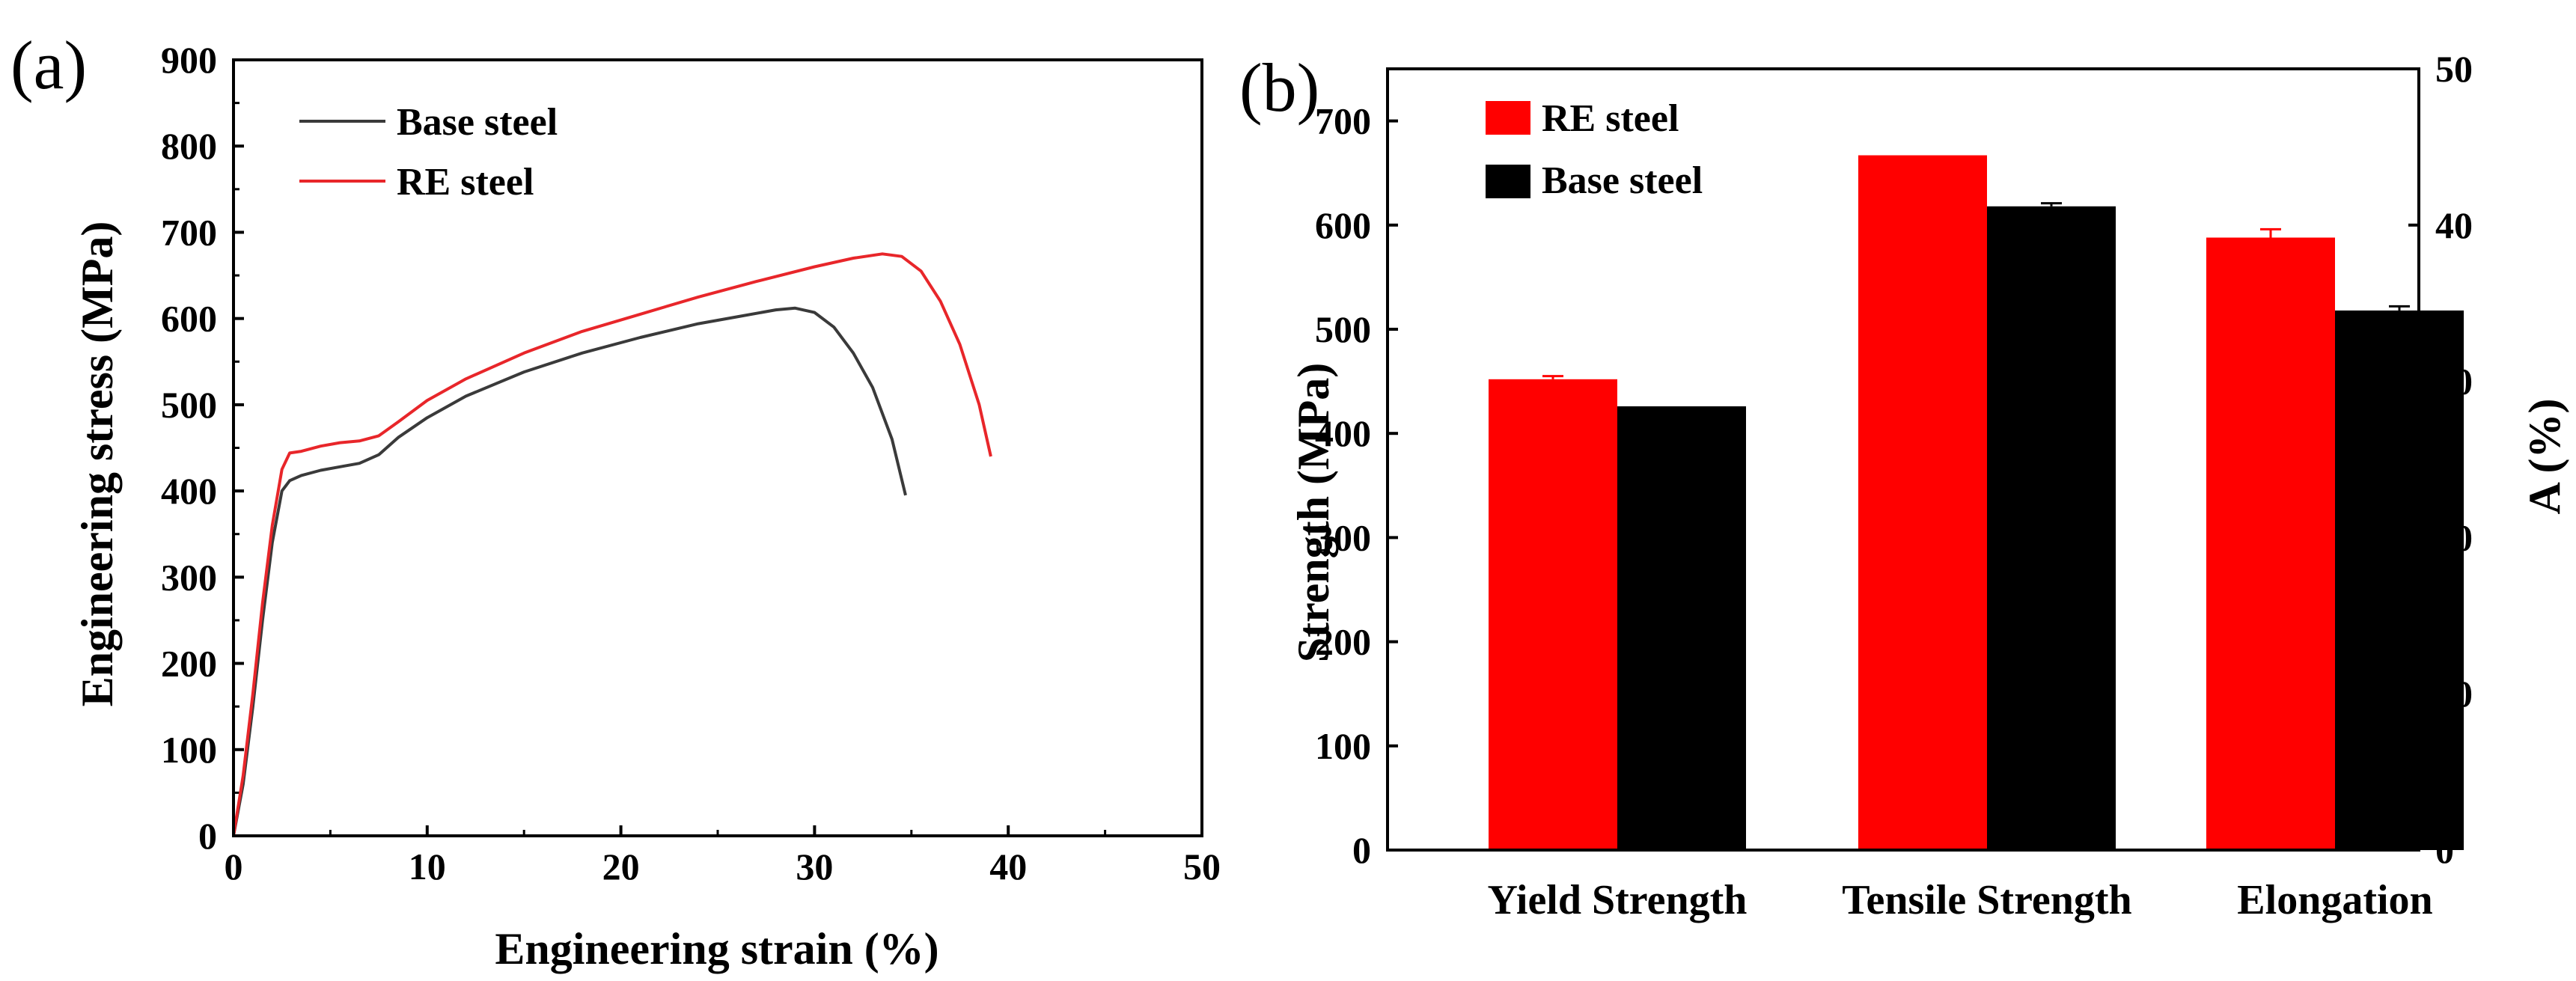 The width and height of the screenshot is (2576, 981). Describe the element at coordinates (1594, 149) in the screenshot. I see `b-legend: RE steel Base steel` at that location.